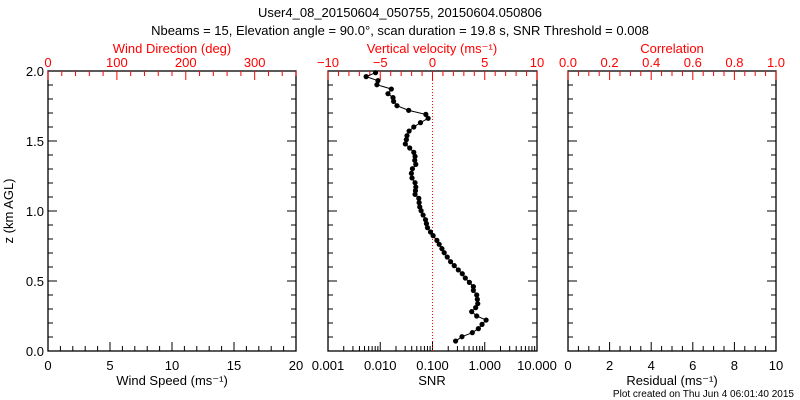  Describe the element at coordinates (35, 351) in the screenshot. I see `y-tick-label: 0.0` at that location.